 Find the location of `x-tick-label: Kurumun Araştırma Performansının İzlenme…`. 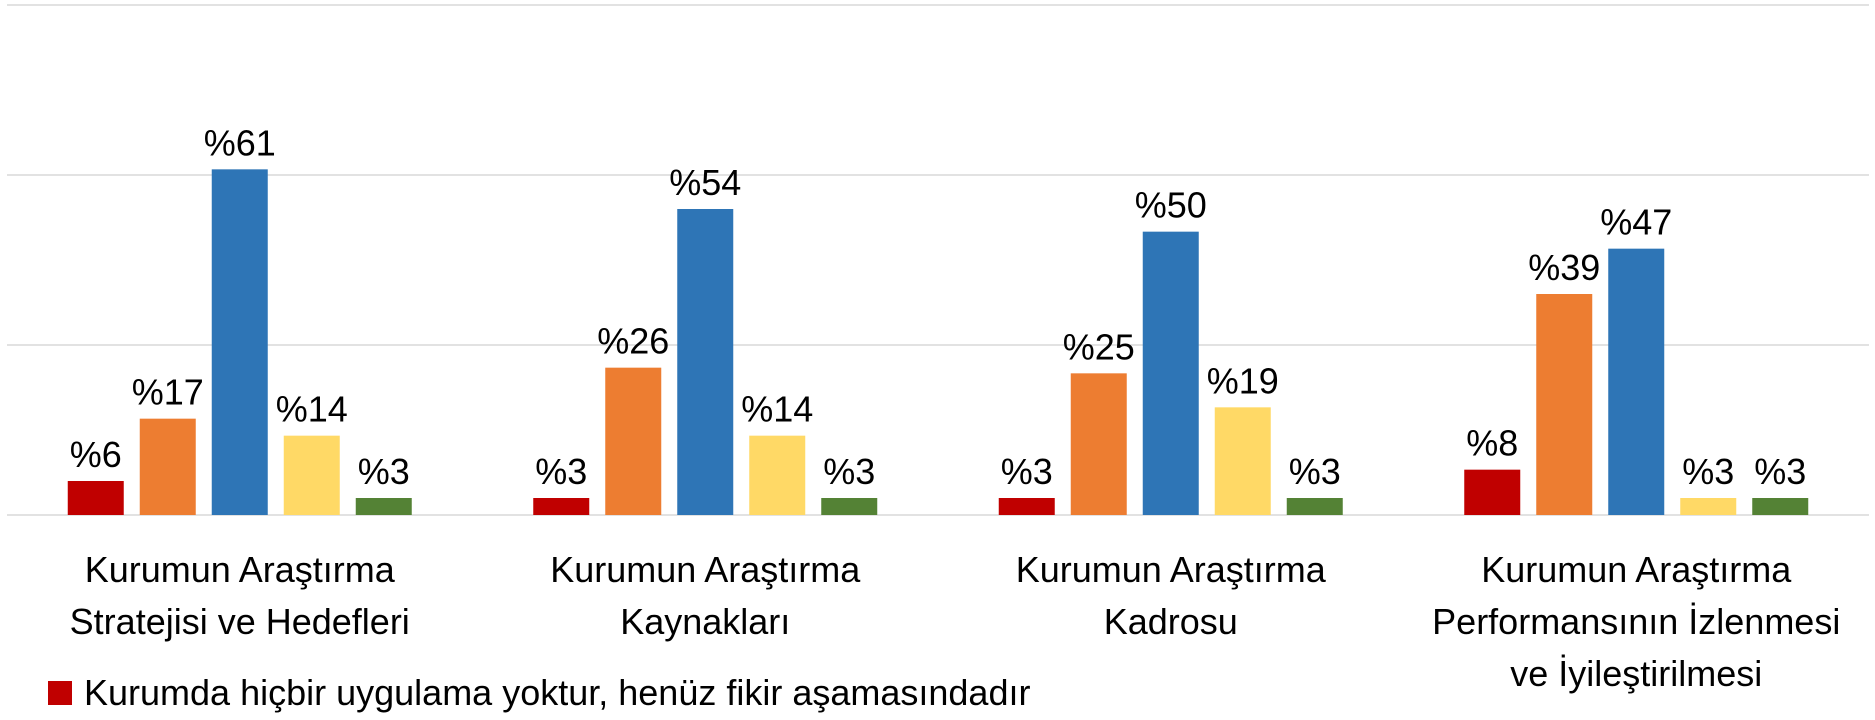

x-tick-label: Kurumun Araştırma Performansının İzlenme… is located at coordinates (1636, 621).